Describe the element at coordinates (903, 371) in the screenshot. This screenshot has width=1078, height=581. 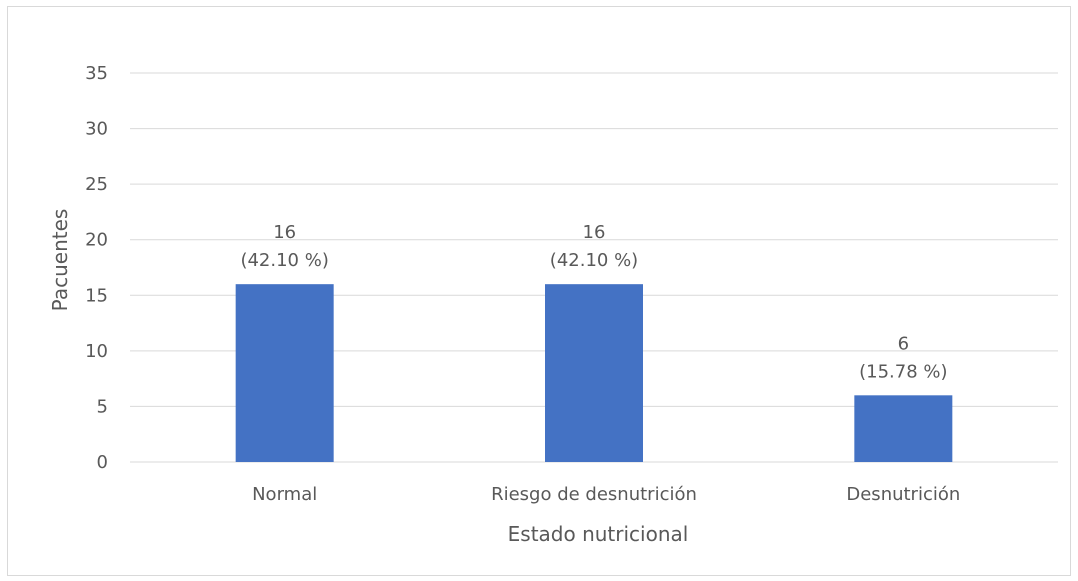
I see `data-label-percent: (15.78 %)` at that location.